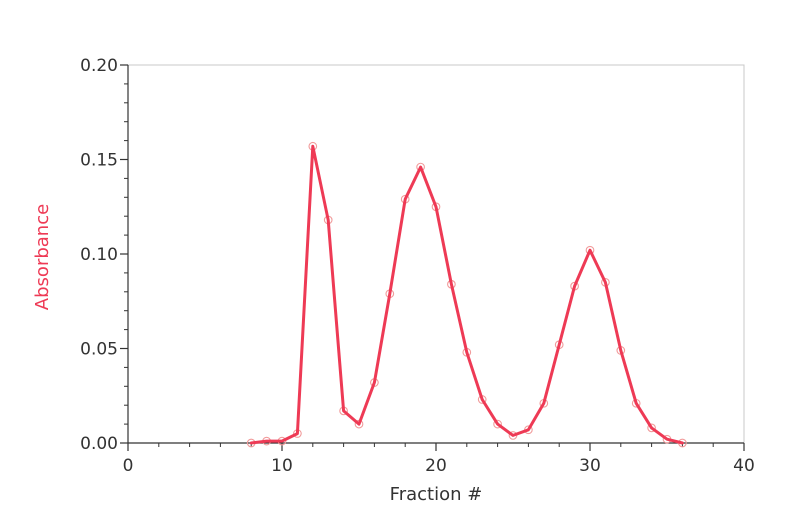  I want to click on y-tick-label: 0.05, so click(99, 350).